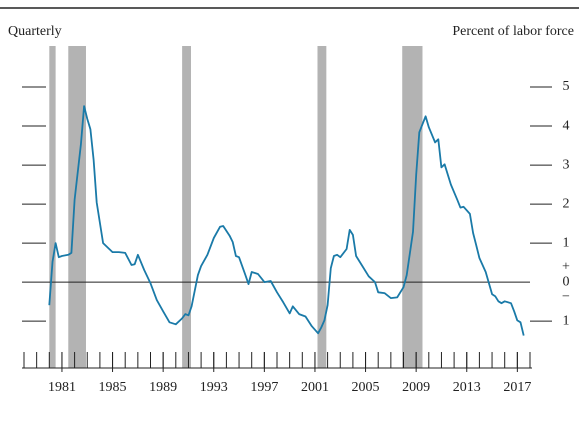  What do you see at coordinates (566, 203) in the screenshot?
I see `y-tick-label: 2` at bounding box center [566, 203].